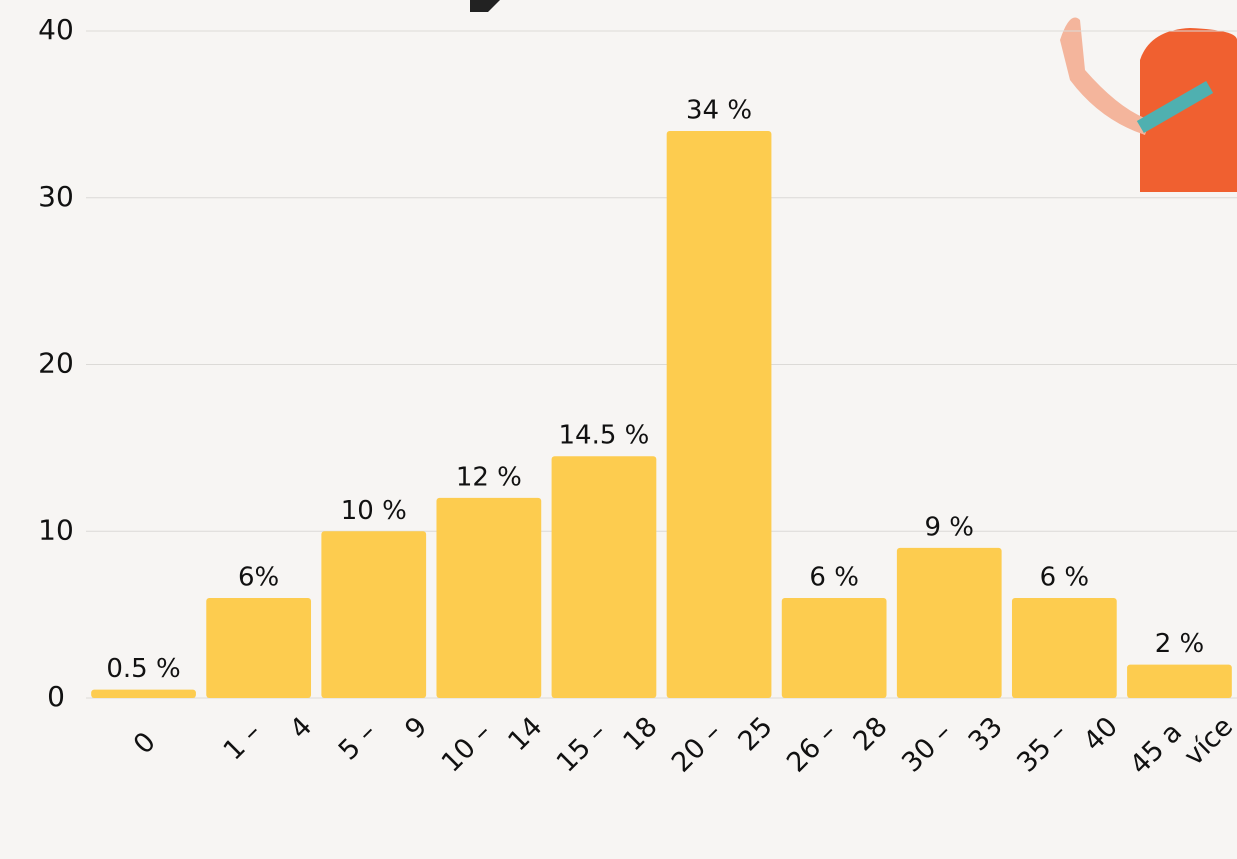  I want to click on value-label: 9 %, so click(949, 527).